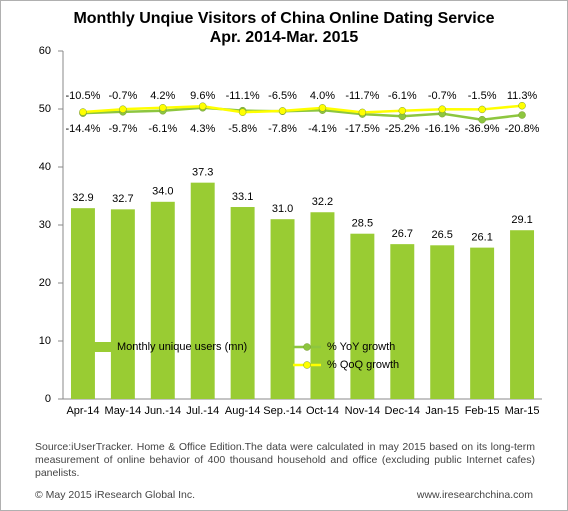  Describe the element at coordinates (202, 411) in the screenshot. I see `x-tick-label: Jul.-14` at that location.